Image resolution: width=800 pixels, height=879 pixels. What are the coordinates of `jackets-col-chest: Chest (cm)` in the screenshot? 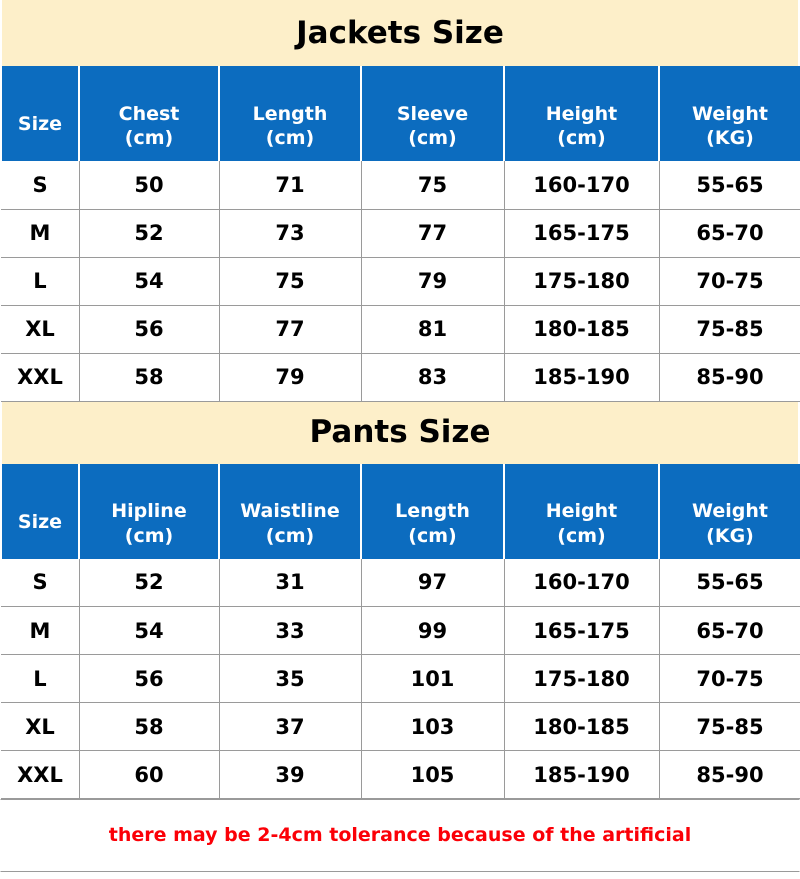 It's located at (149, 113).